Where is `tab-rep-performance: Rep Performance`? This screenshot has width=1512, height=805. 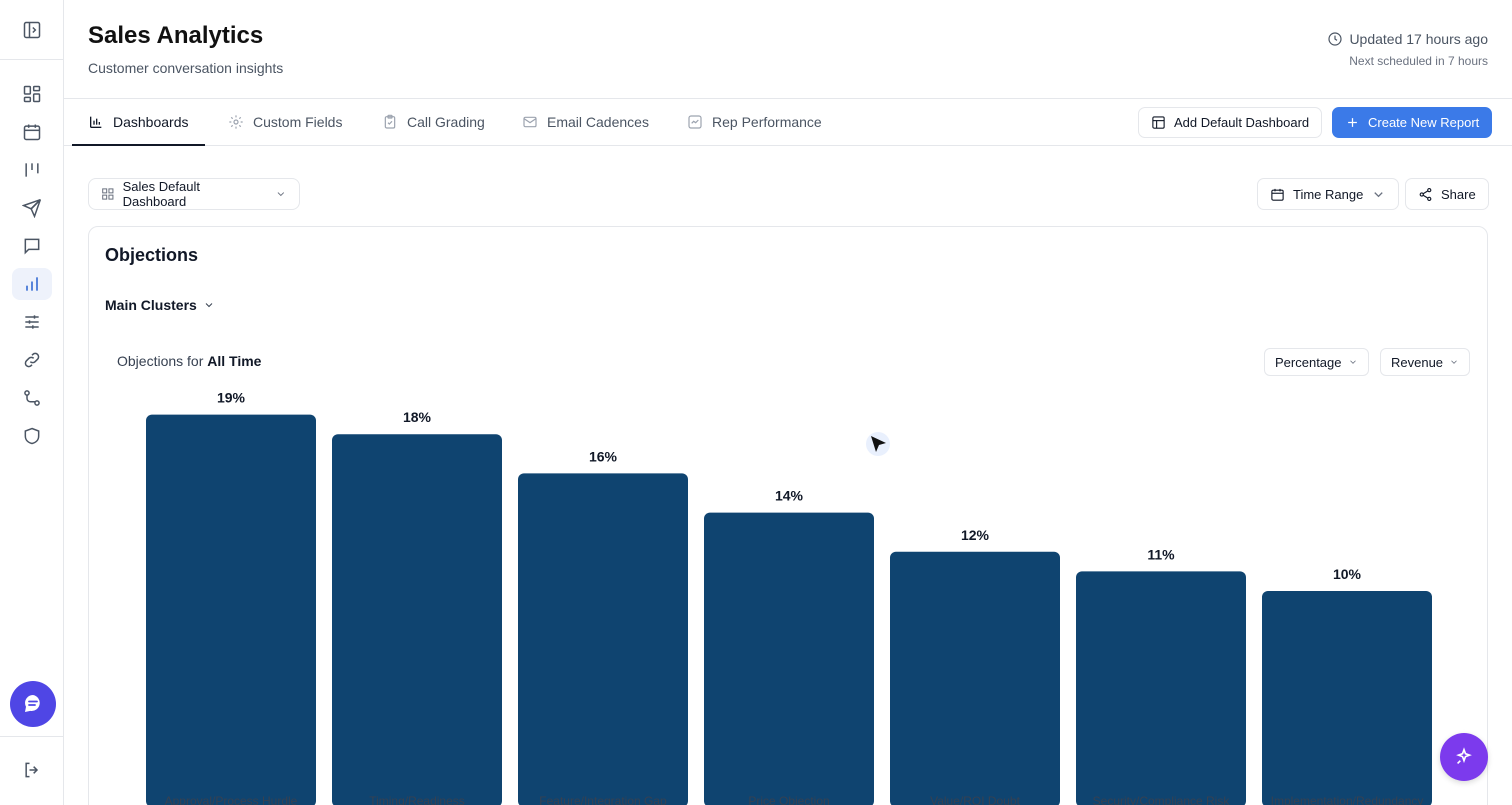
tab-rep-performance: Rep Performance is located at coordinates (754, 122).